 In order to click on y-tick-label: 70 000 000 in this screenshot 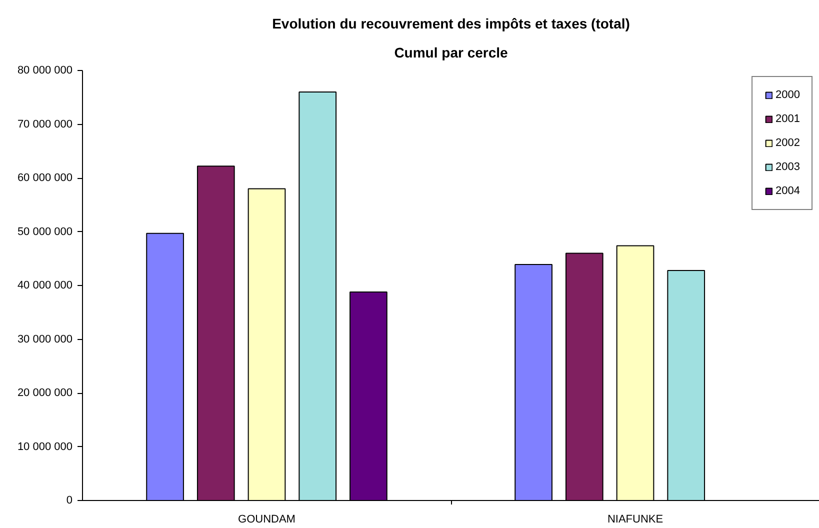, I will do `click(45, 124)`.